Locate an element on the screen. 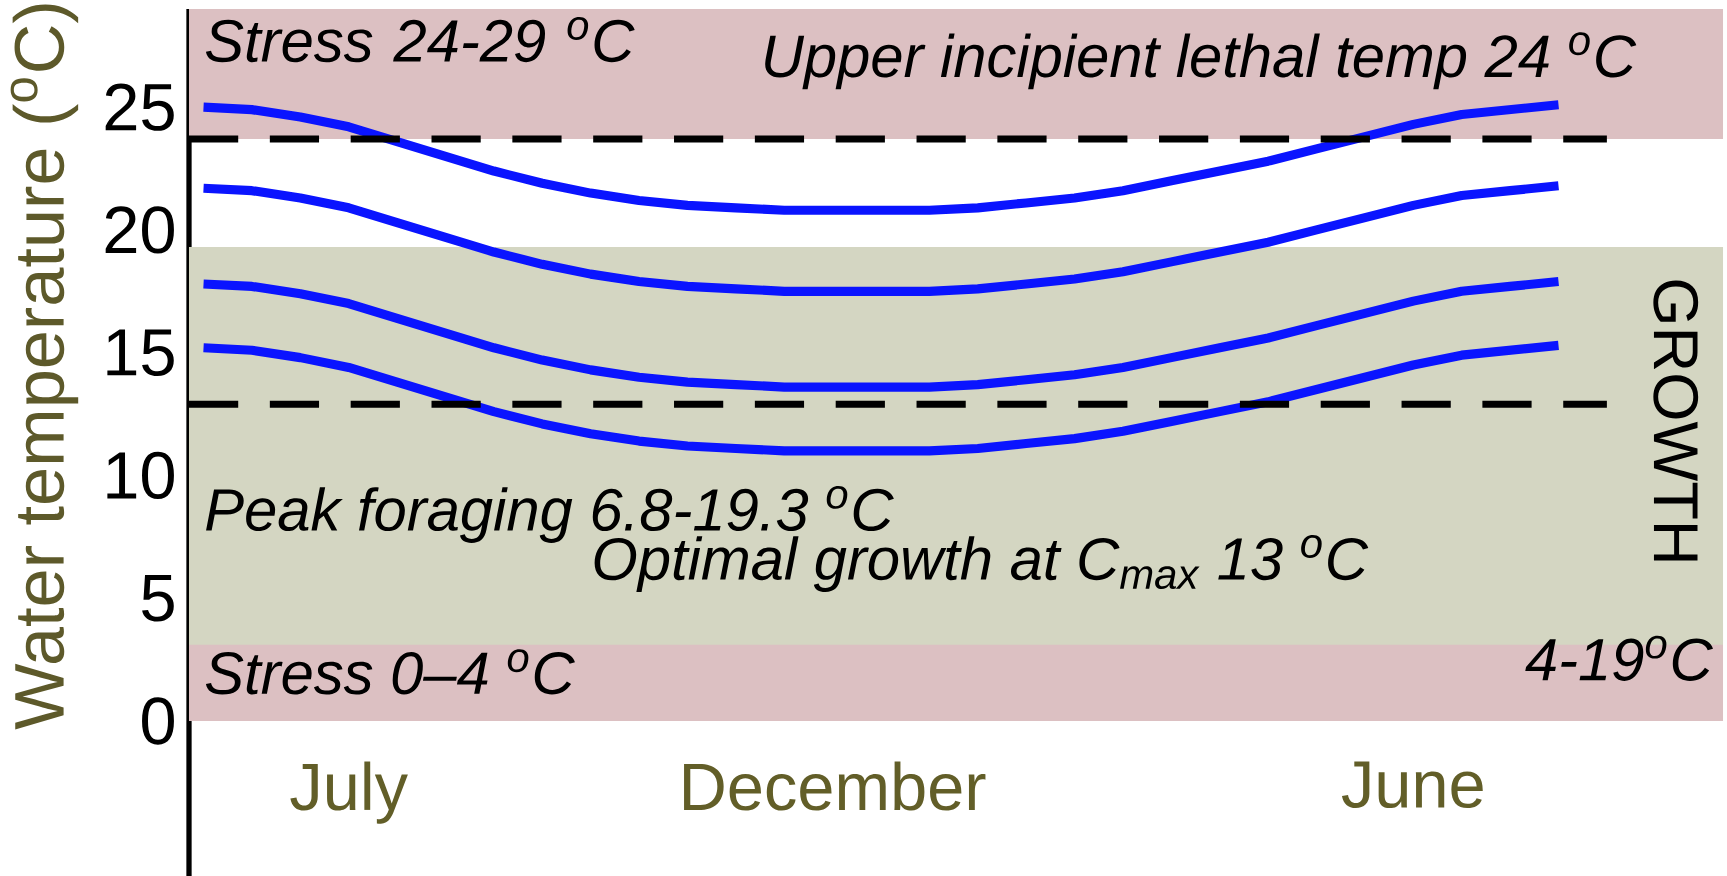  band-label: Stress 24-29 $^{o}$C is located at coordinates (420, 40).